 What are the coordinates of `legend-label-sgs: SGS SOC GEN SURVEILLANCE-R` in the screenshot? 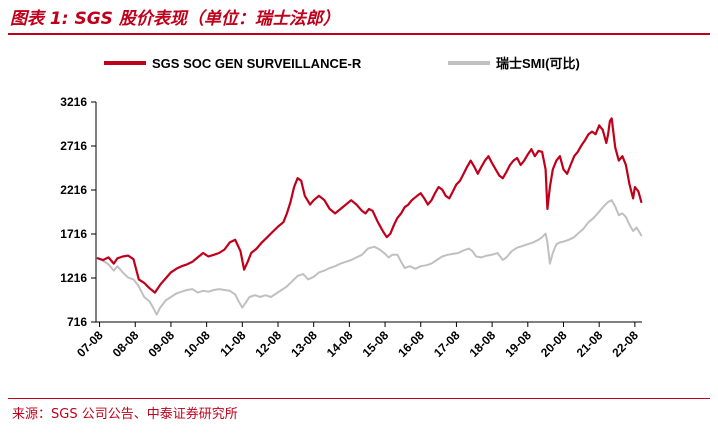 It's located at (257, 63).